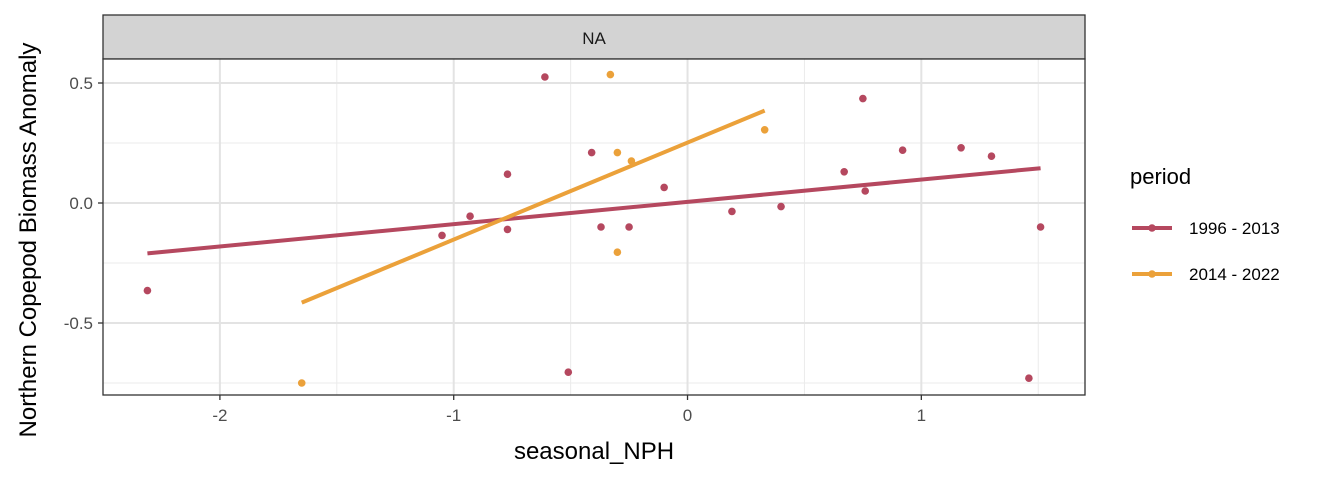  I want to click on legend: period 1996 - 2013 2014 - 2022, so click(1205, 224).